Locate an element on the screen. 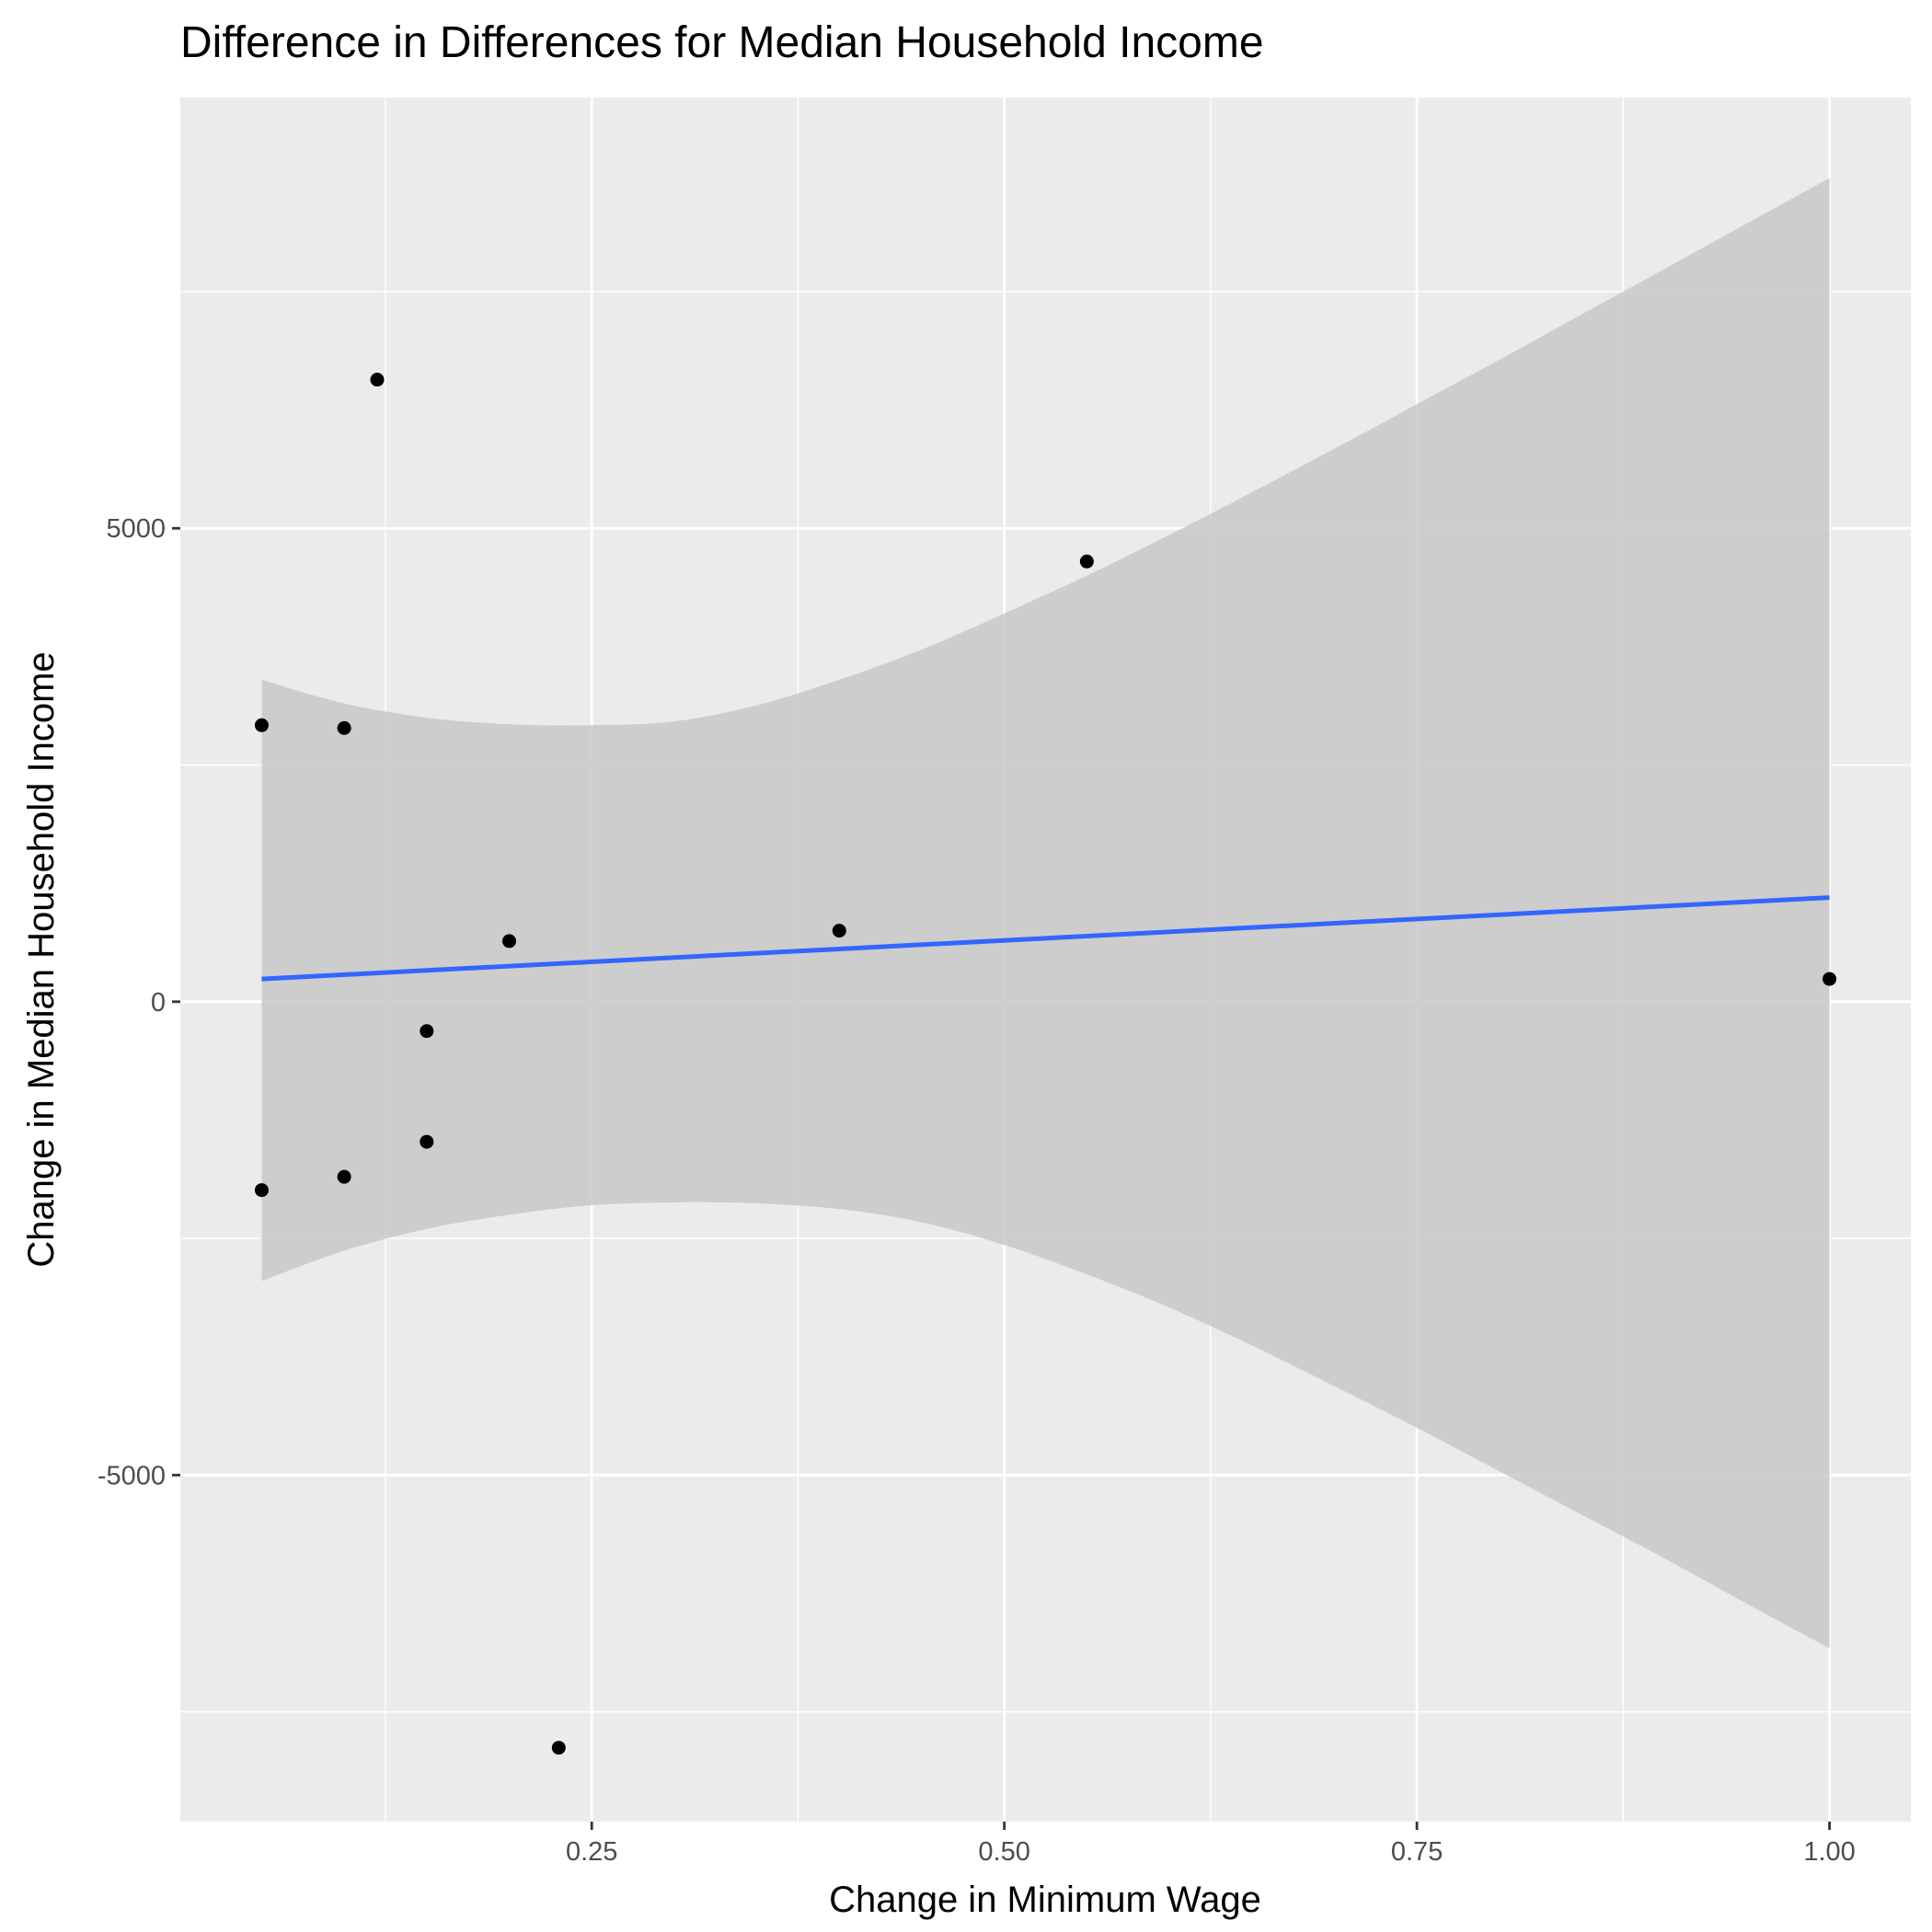  x-tick-label: 1.00 is located at coordinates (1829, 1852).